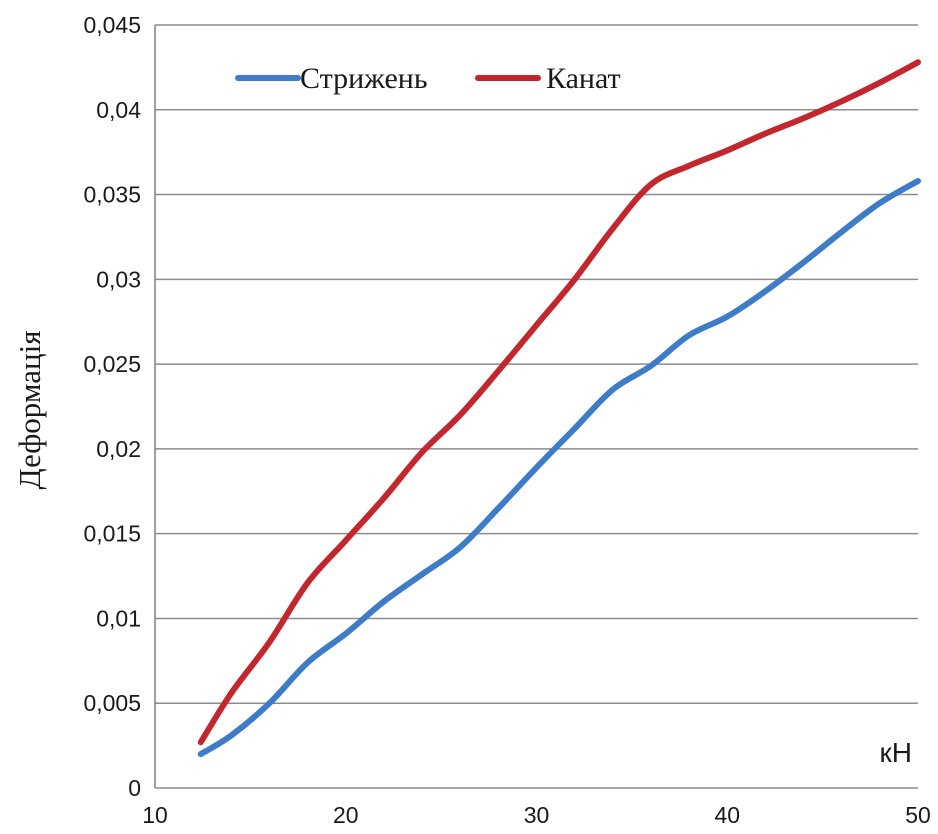 This screenshot has width=938, height=834. What do you see at coordinates (112, 25) in the screenshot?
I see `y-tick-label: 0,045` at bounding box center [112, 25].